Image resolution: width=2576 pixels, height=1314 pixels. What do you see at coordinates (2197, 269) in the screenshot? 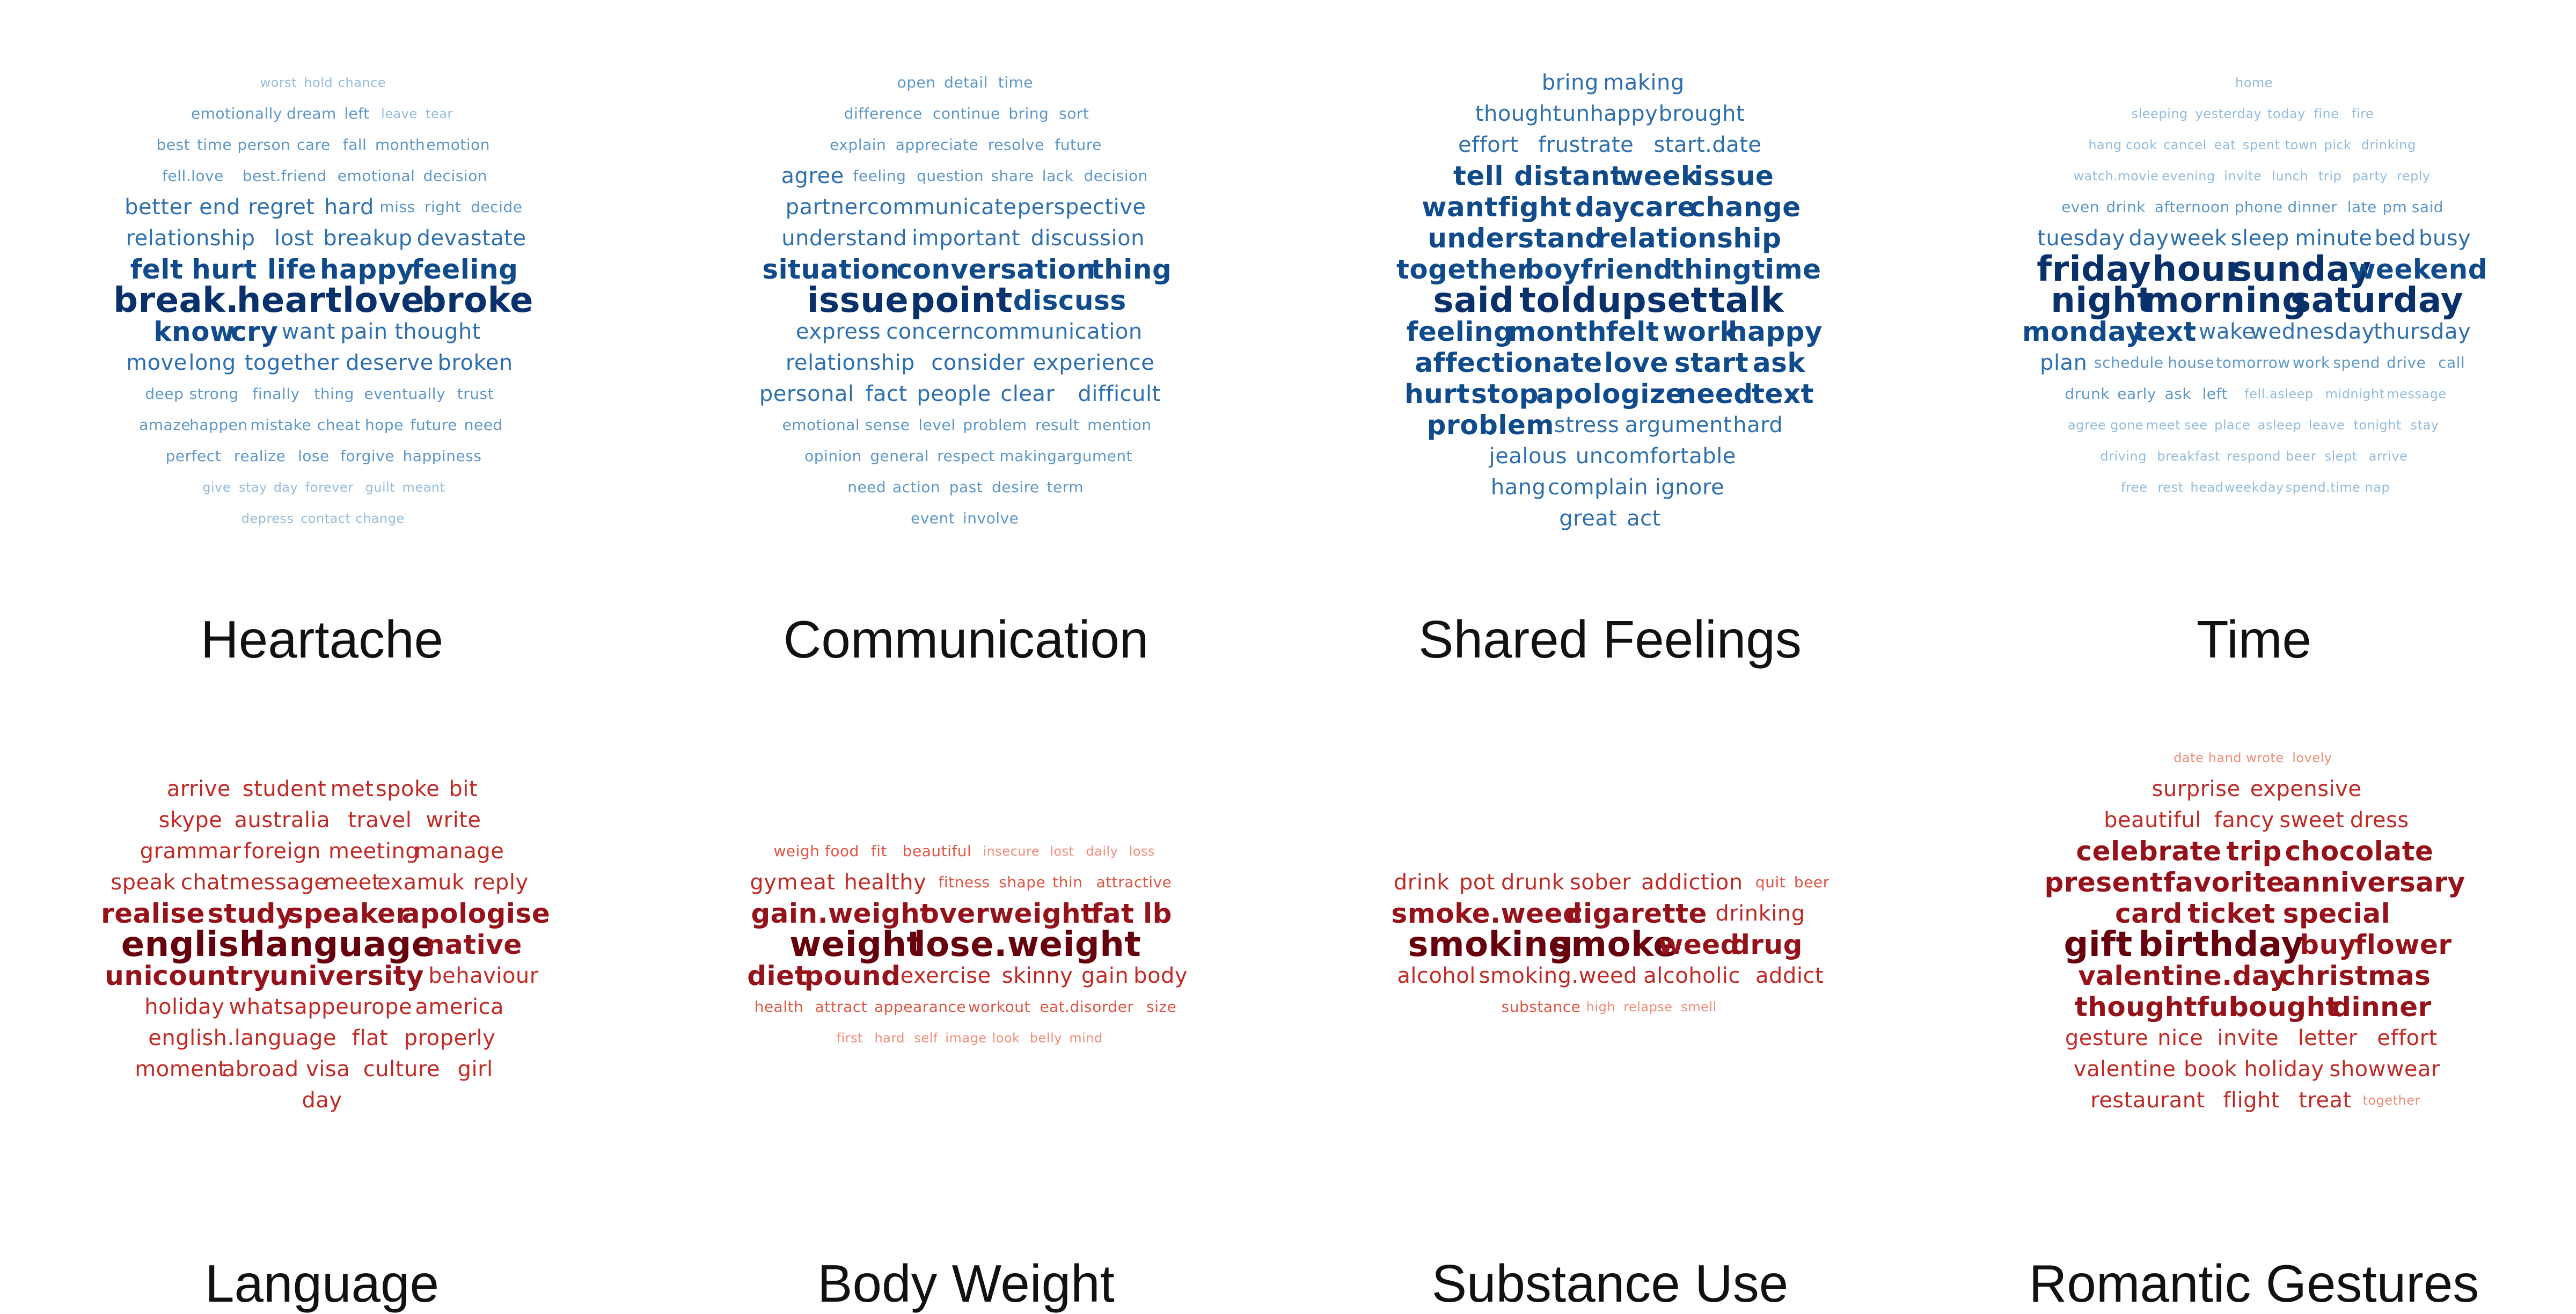
I see `word-hour-4: hour` at bounding box center [2197, 269].